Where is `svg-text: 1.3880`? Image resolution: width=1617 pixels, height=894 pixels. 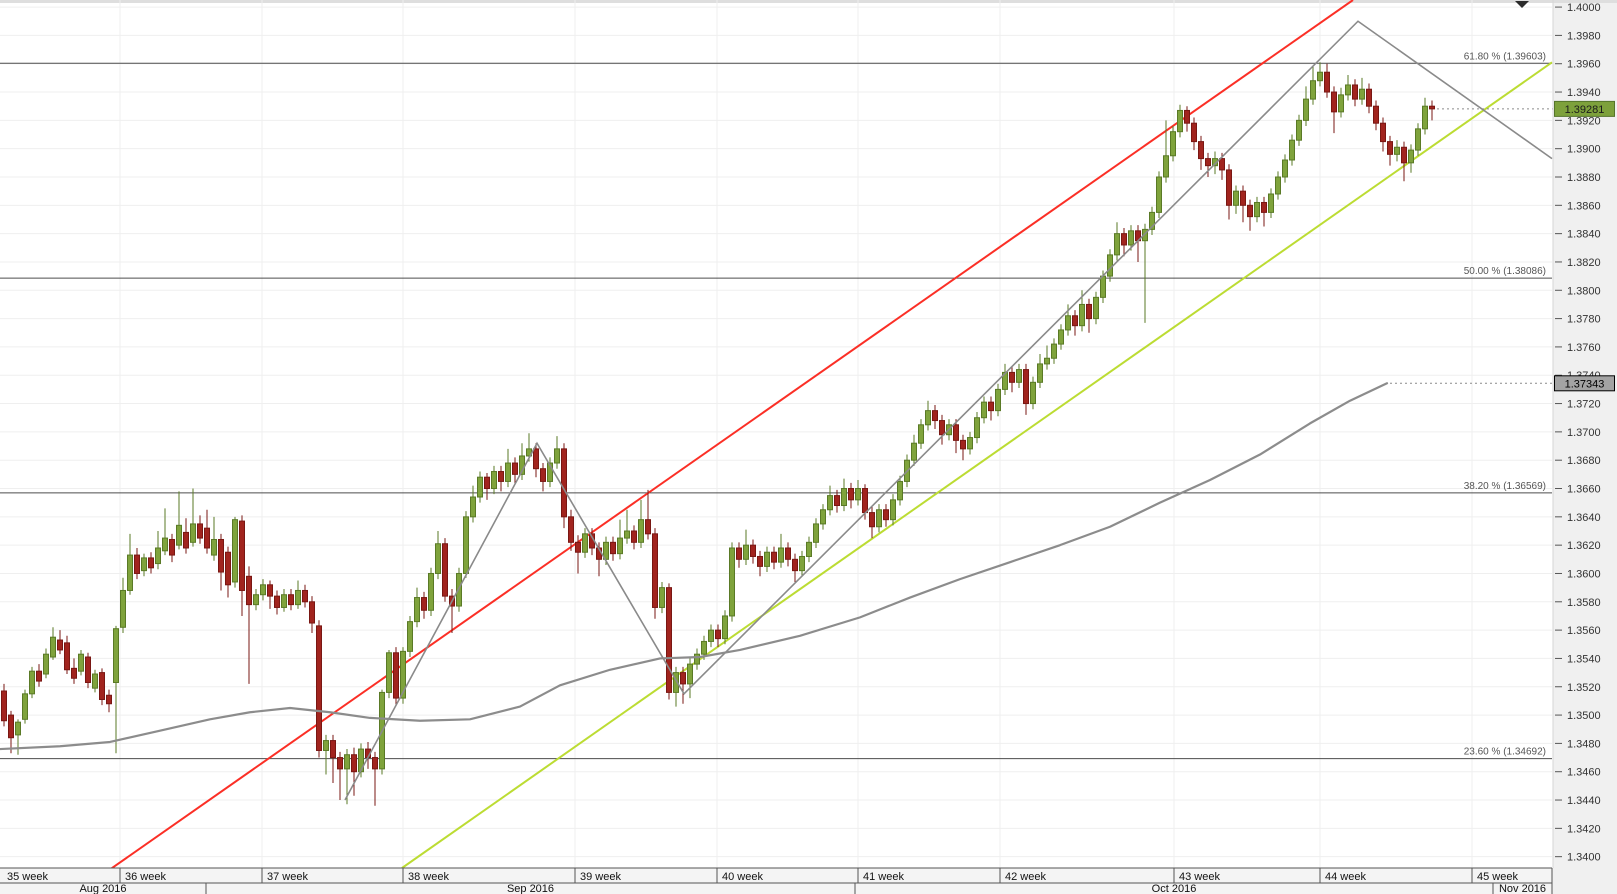 svg-text: 1.3880 is located at coordinates (1584, 178).